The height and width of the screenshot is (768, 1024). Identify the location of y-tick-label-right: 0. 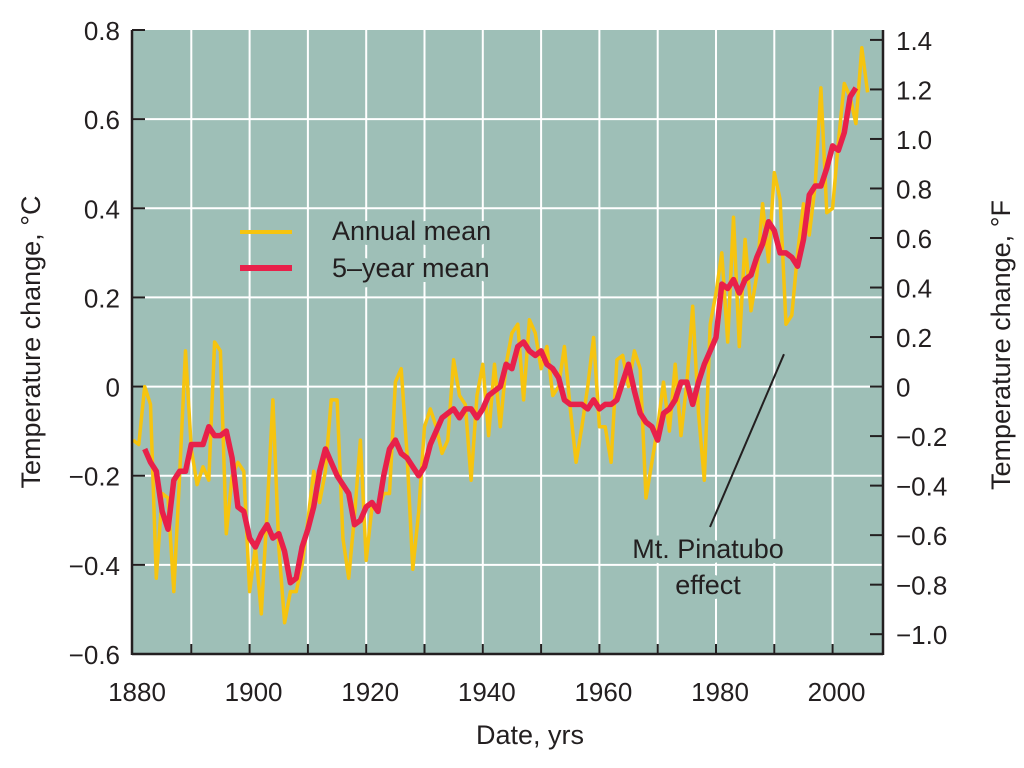
(903, 388).